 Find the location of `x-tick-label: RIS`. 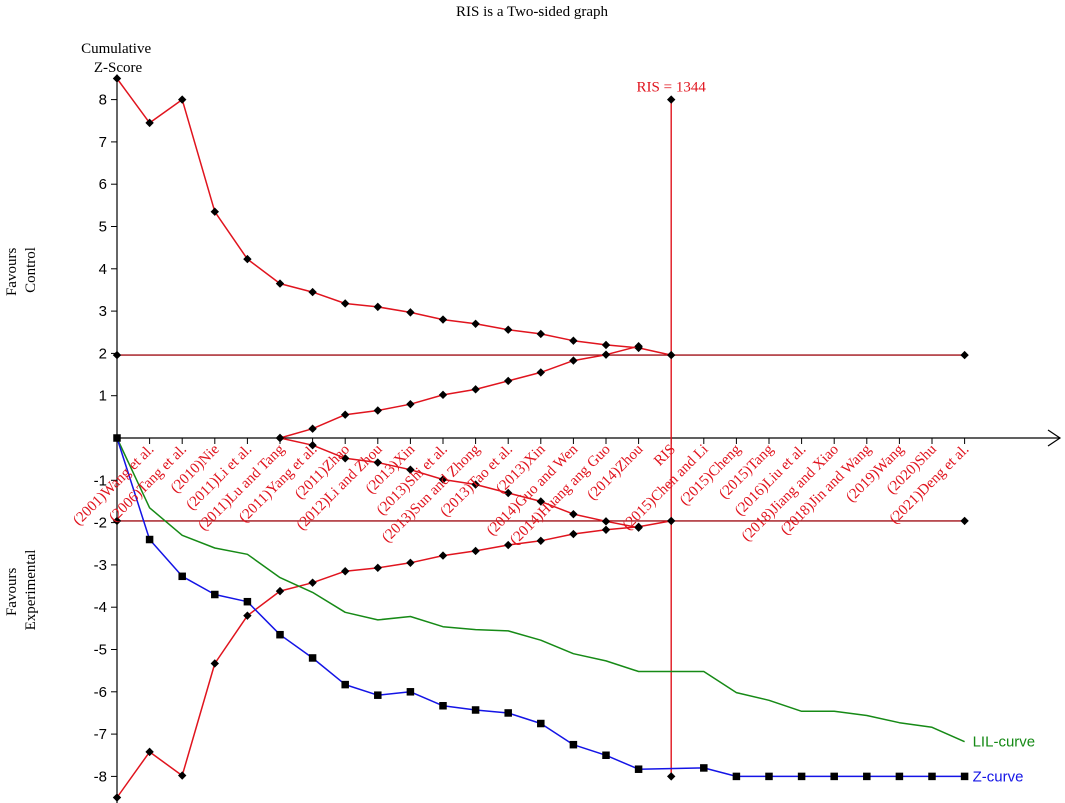

x-tick-label: RIS is located at coordinates (665, 456).